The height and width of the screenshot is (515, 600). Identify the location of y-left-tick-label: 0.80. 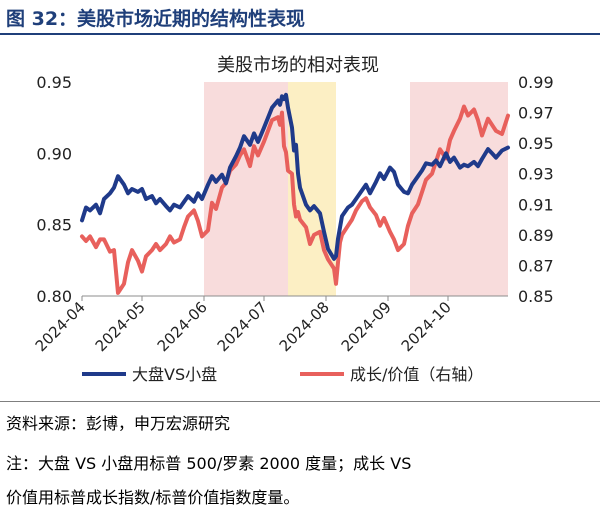
(54, 296).